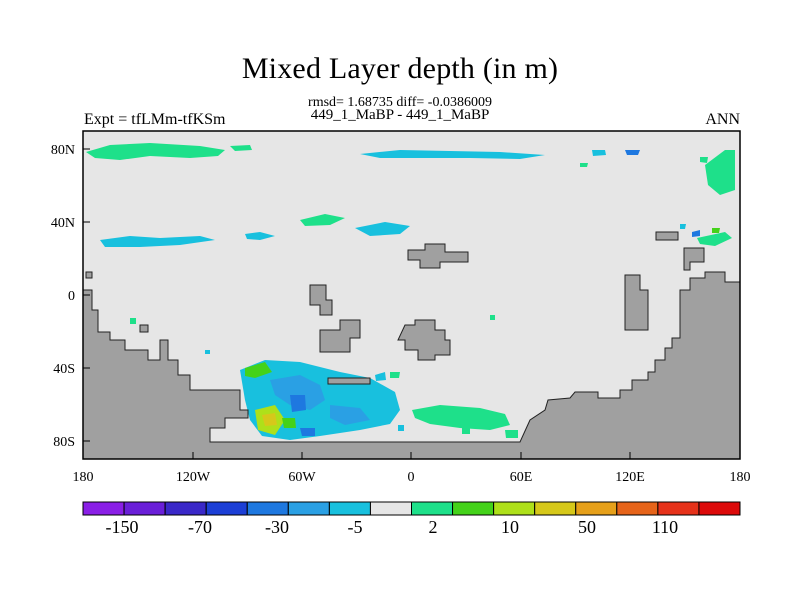 Image resolution: width=800 pixels, height=600 pixels. Describe the element at coordinates (71, 296) in the screenshot. I see `lat-tick-label: 0` at that location.